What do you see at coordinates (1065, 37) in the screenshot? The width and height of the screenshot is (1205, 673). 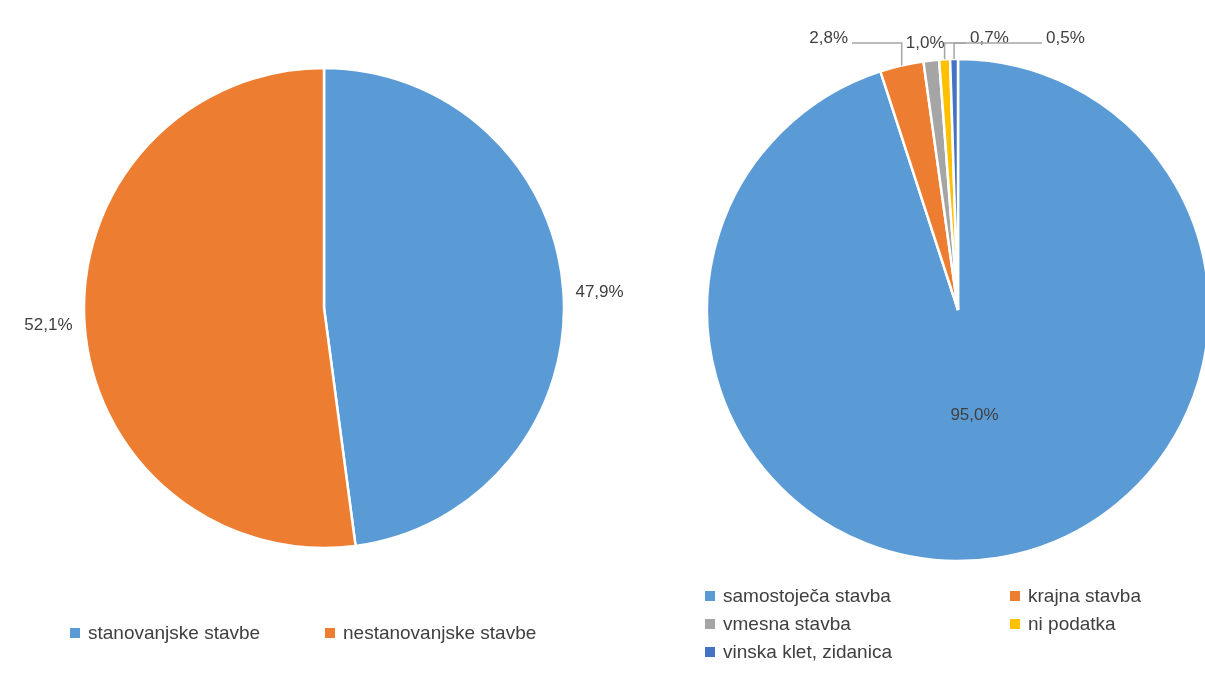 I see `data-label: 0,5%` at bounding box center [1065, 37].